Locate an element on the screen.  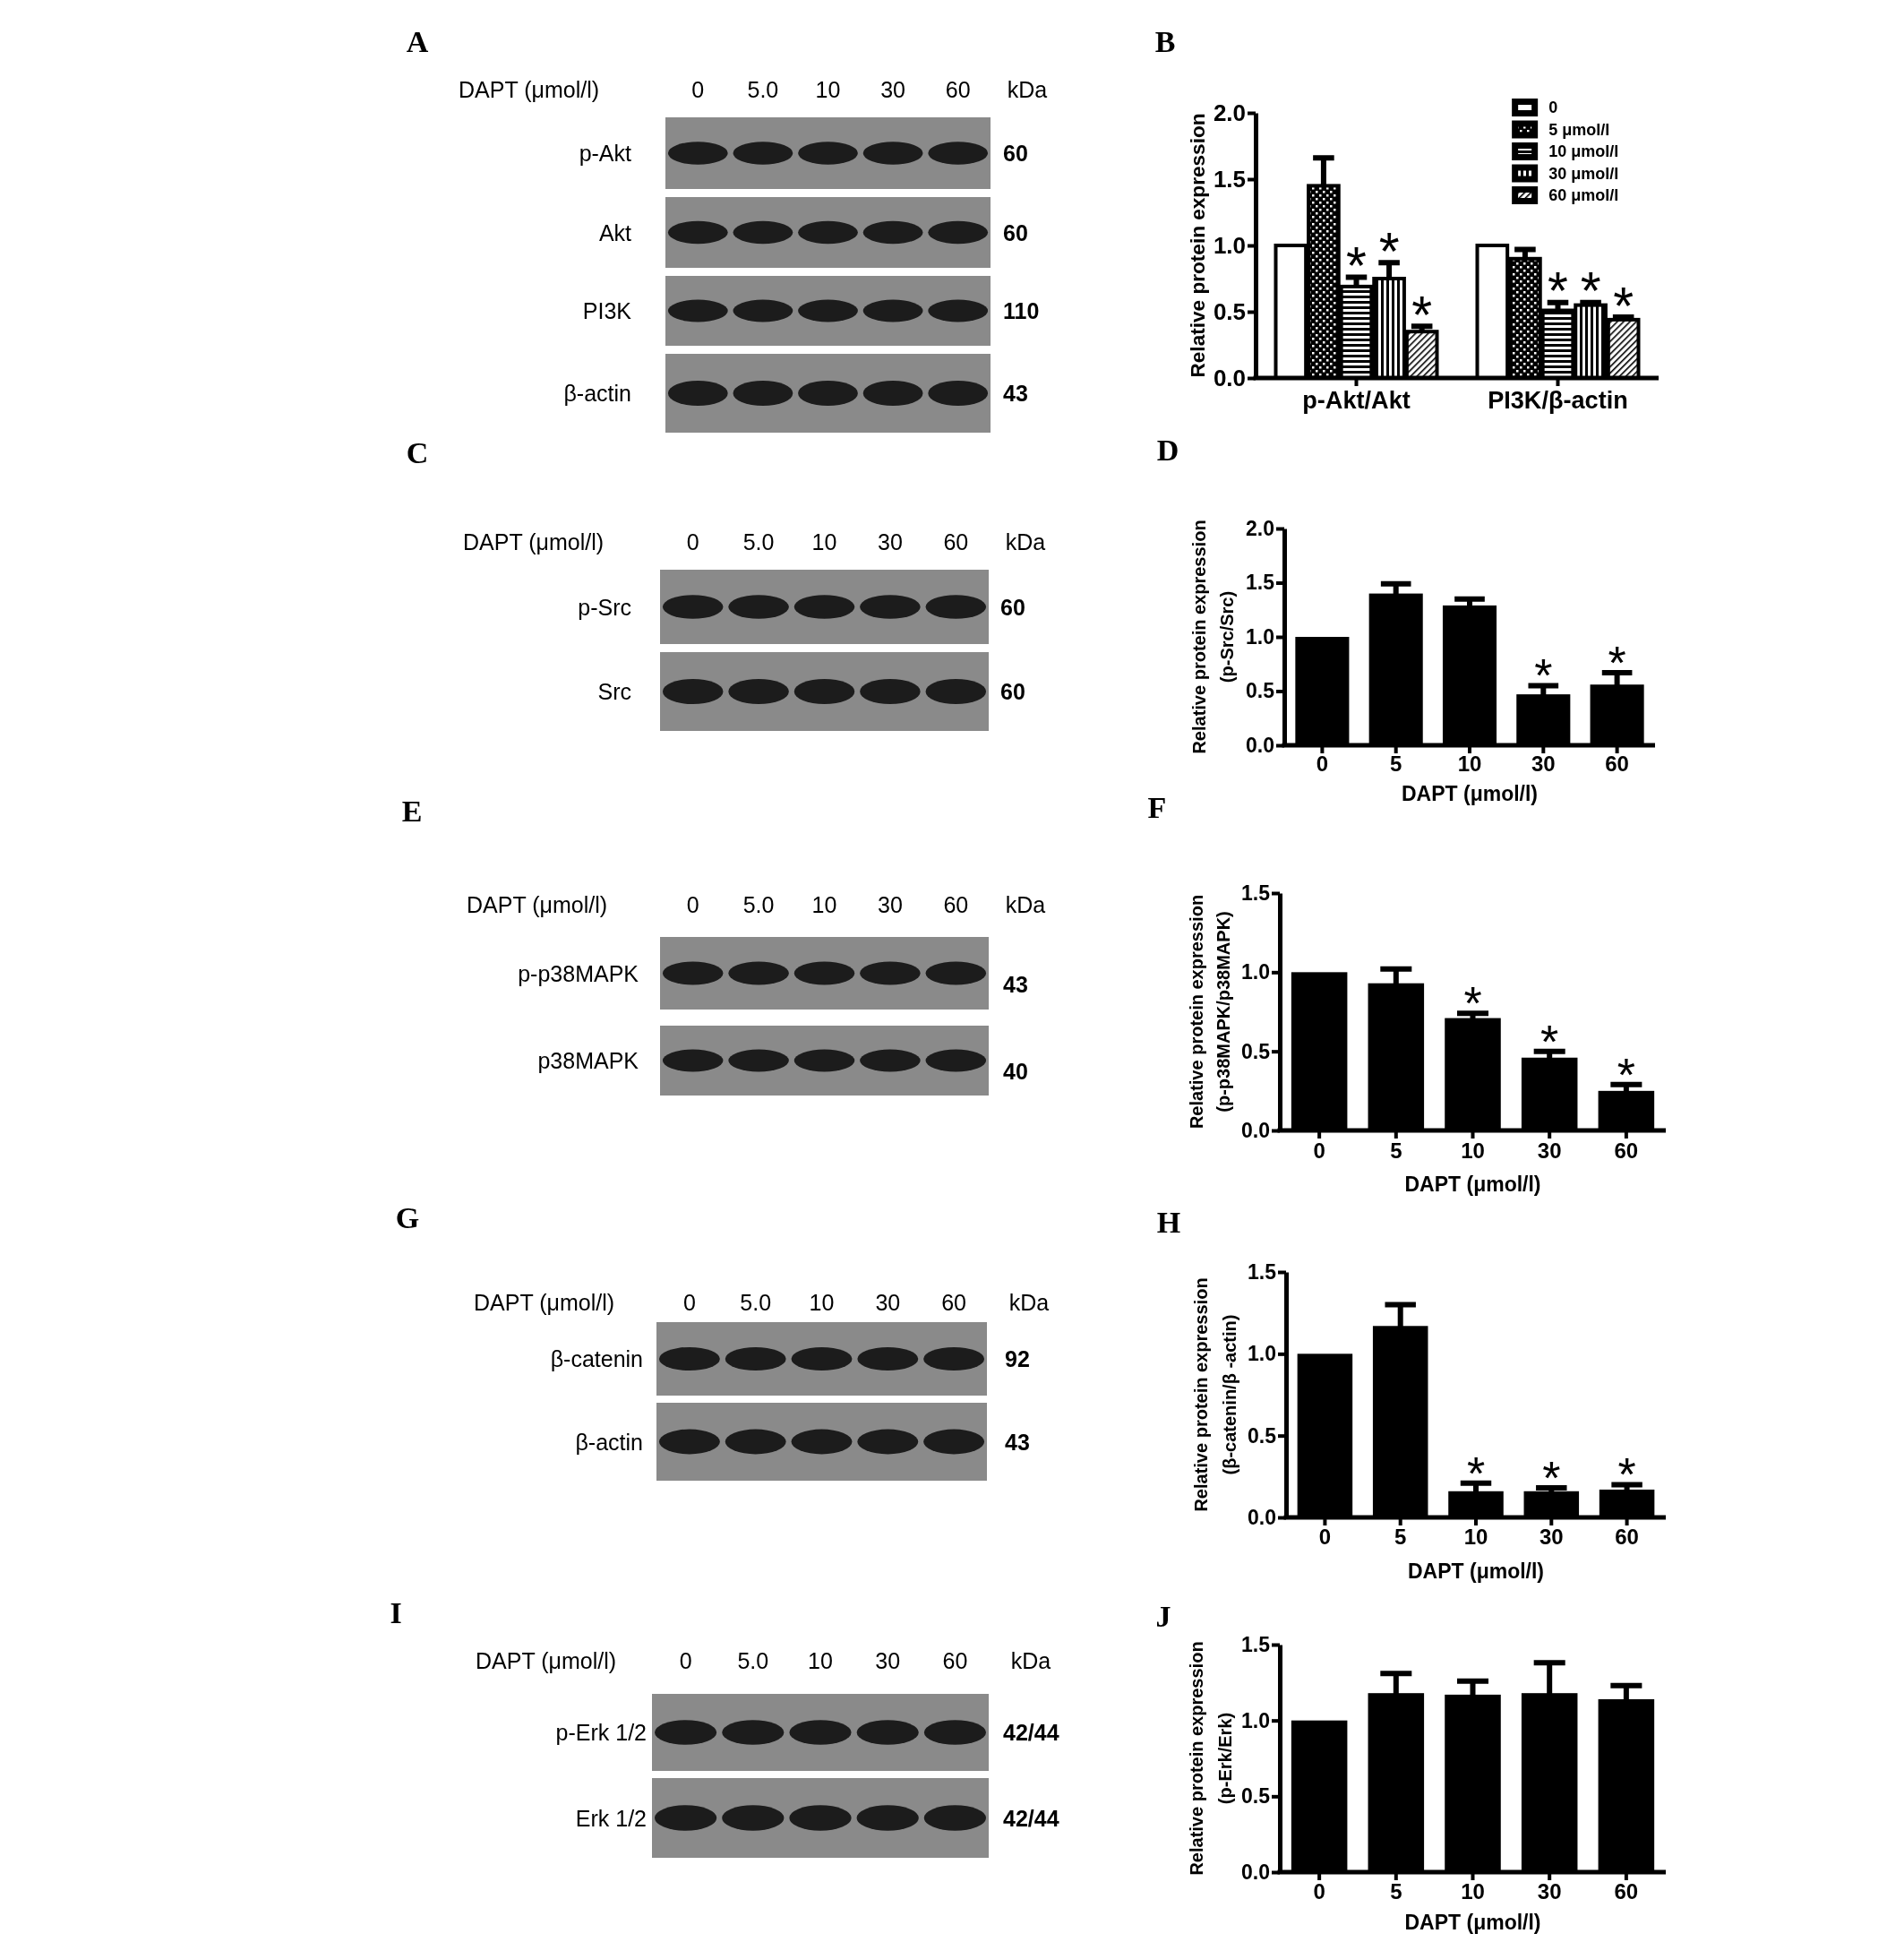
category-label: Src is located at coordinates (614, 692).